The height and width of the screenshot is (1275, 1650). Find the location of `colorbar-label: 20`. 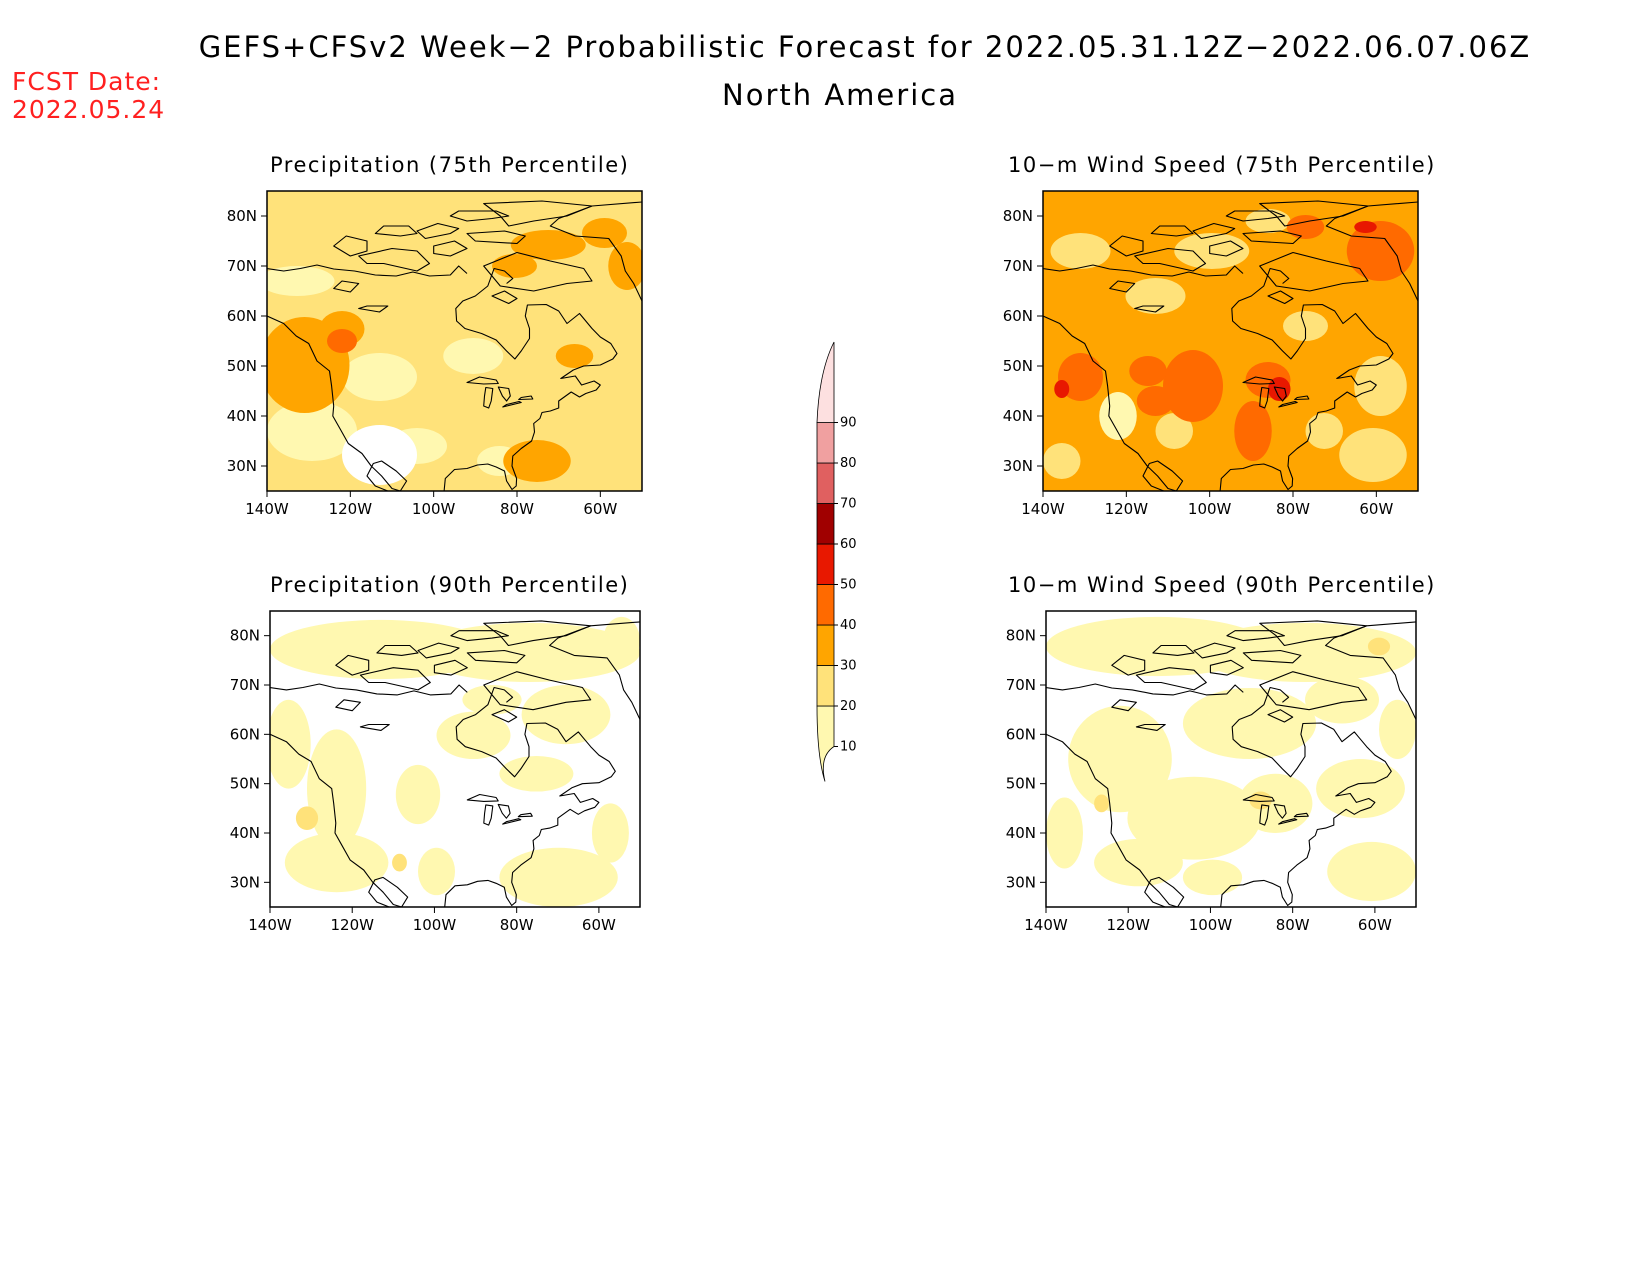

colorbar-label: 20 is located at coordinates (848, 706).